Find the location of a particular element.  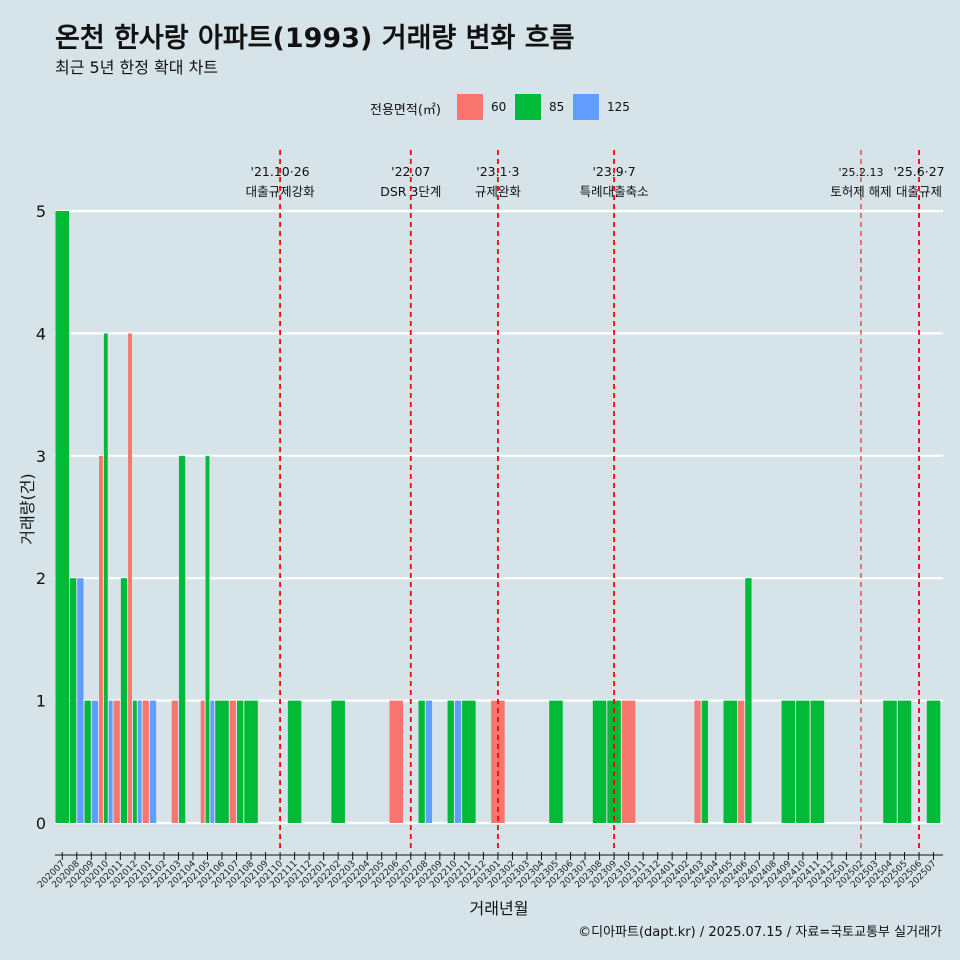

annotation-date-202309: '23.9·7 is located at coordinates (613, 171).